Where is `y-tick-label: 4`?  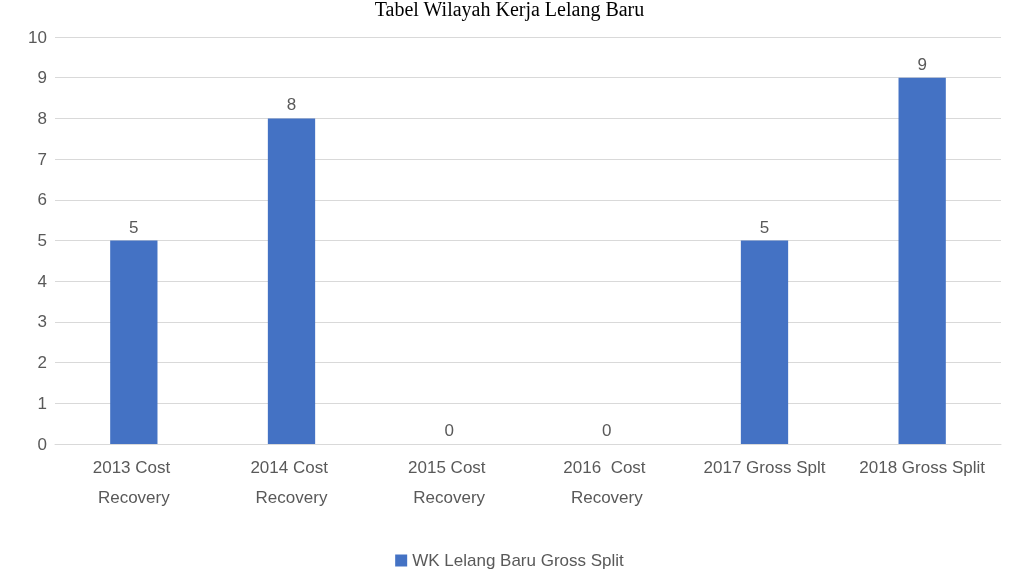
y-tick-label: 4 is located at coordinates (42, 281).